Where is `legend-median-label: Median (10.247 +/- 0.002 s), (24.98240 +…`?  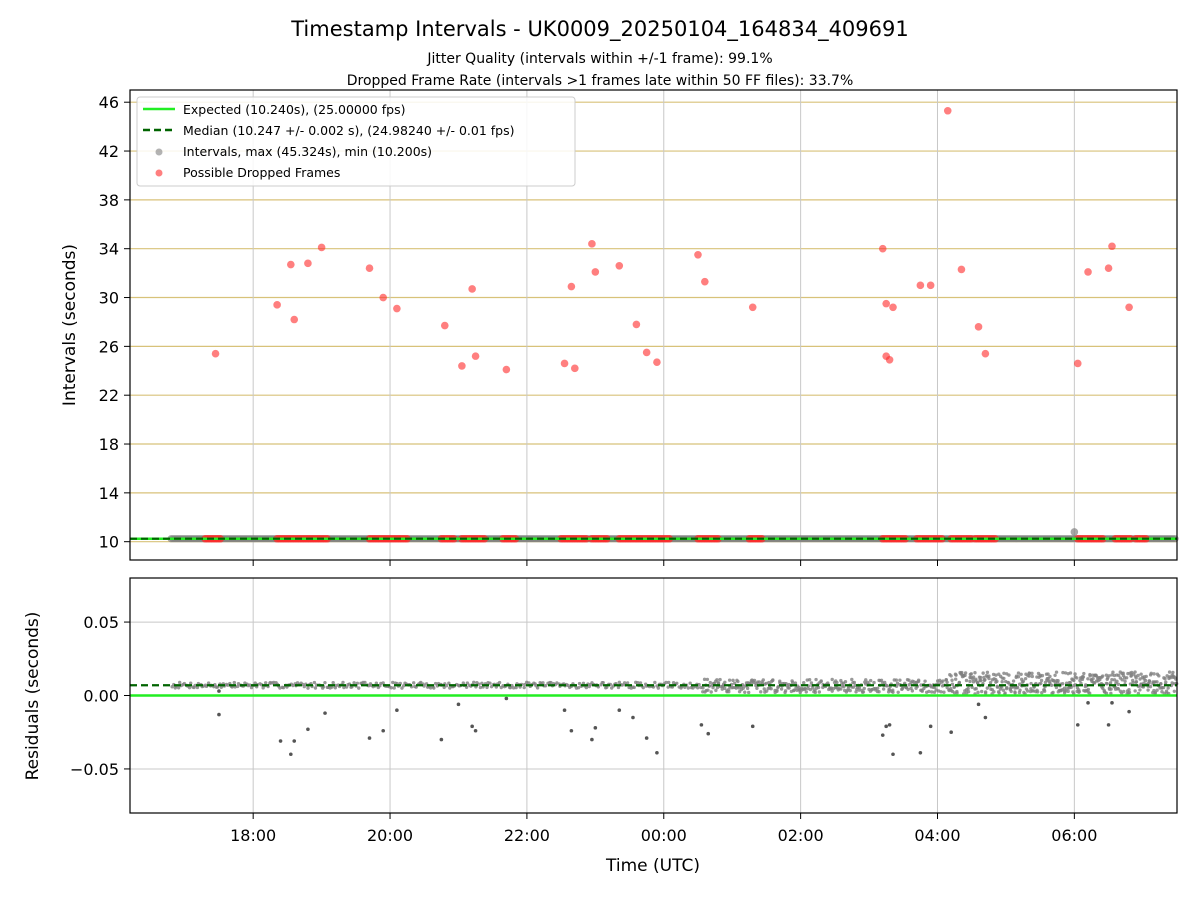 legend-median-label: Median (10.247 +/- 0.002 s), (24.98240 +… is located at coordinates (348, 130).